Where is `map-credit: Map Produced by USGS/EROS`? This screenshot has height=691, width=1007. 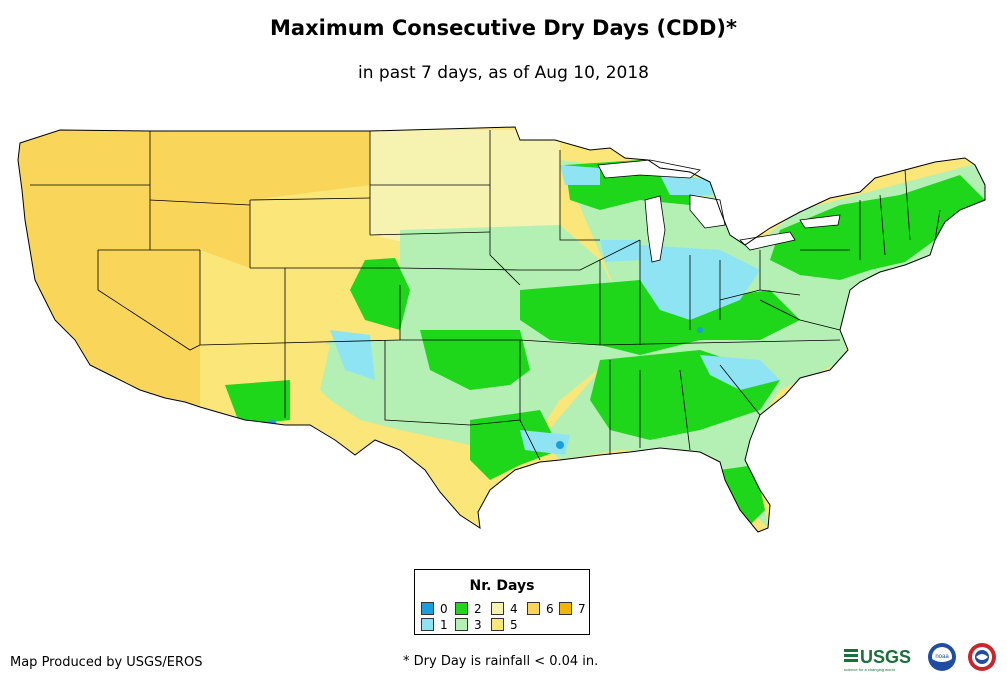 map-credit: Map Produced by USGS/EROS is located at coordinates (106, 662).